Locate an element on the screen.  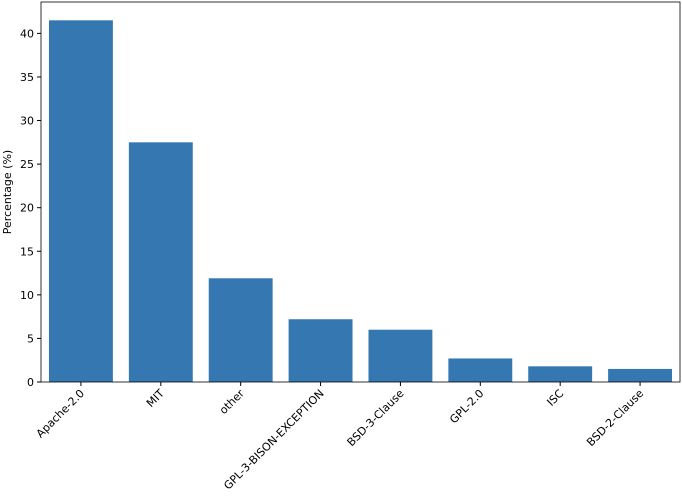
x-tick-label: other is located at coordinates (232, 402).